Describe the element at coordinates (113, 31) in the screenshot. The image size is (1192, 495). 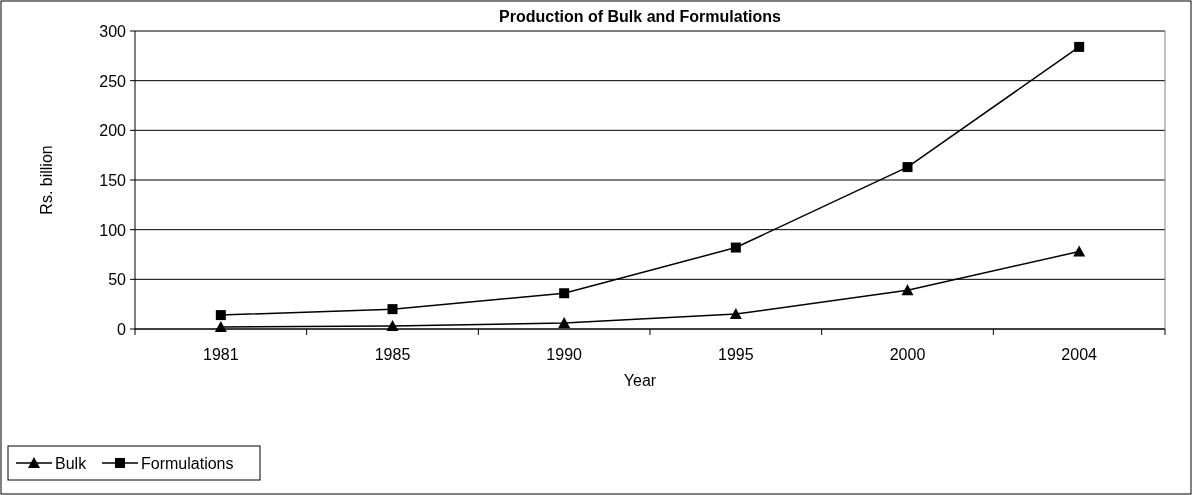
I see `y-tick-label: 300` at that location.